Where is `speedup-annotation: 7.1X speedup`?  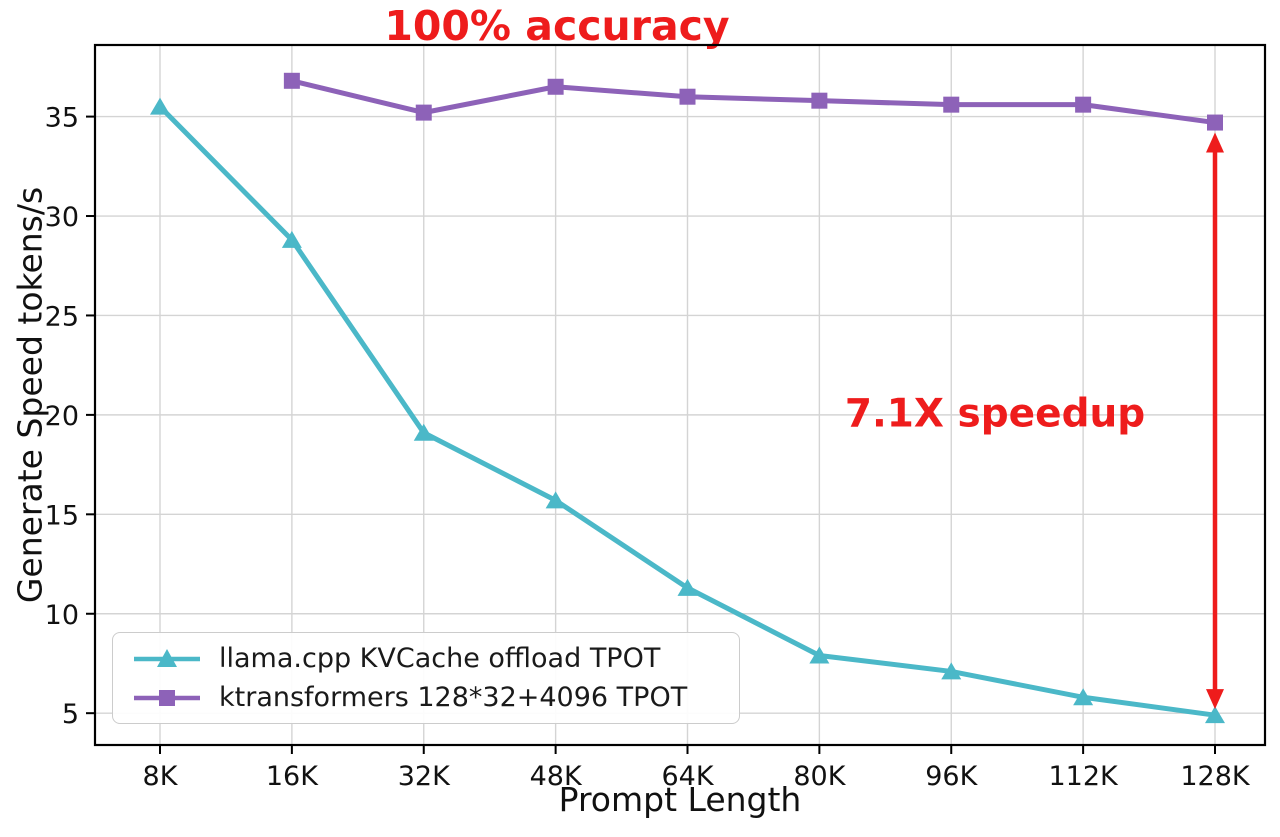
speedup-annotation: 7.1X speedup is located at coordinates (995, 414).